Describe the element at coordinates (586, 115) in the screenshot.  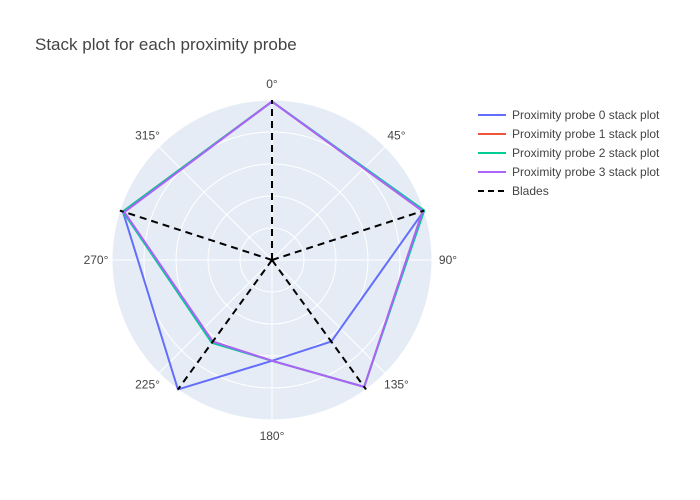
I see `legend-label: Proximity probe 0 stack plot` at that location.